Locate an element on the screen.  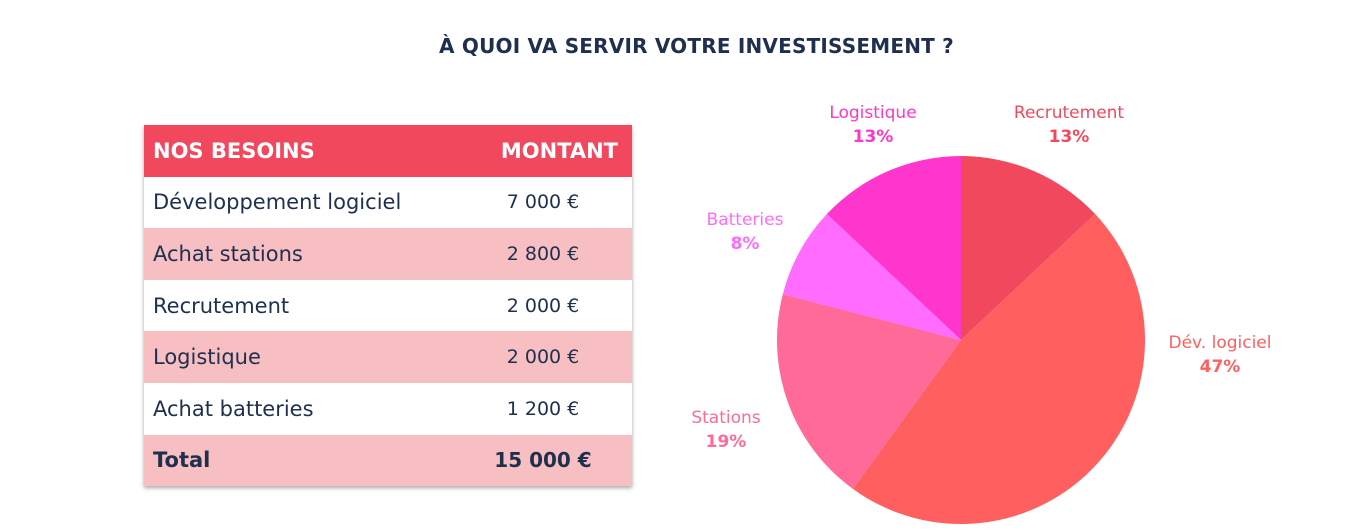
row-label: Développement logiciel is located at coordinates (277, 202).